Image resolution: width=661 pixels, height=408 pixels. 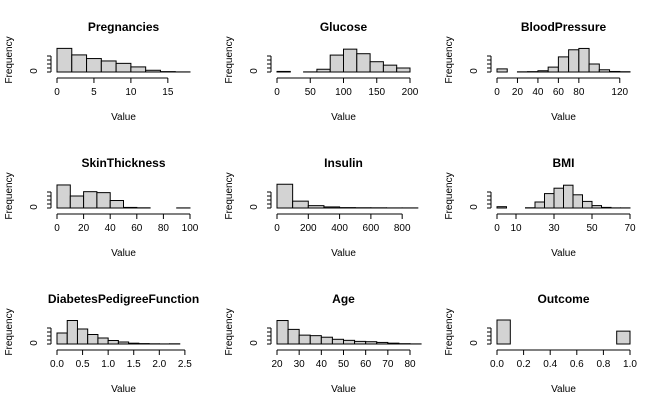 I want to click on panel-title: DiabetesPedigreeFunction, so click(x=123, y=299).